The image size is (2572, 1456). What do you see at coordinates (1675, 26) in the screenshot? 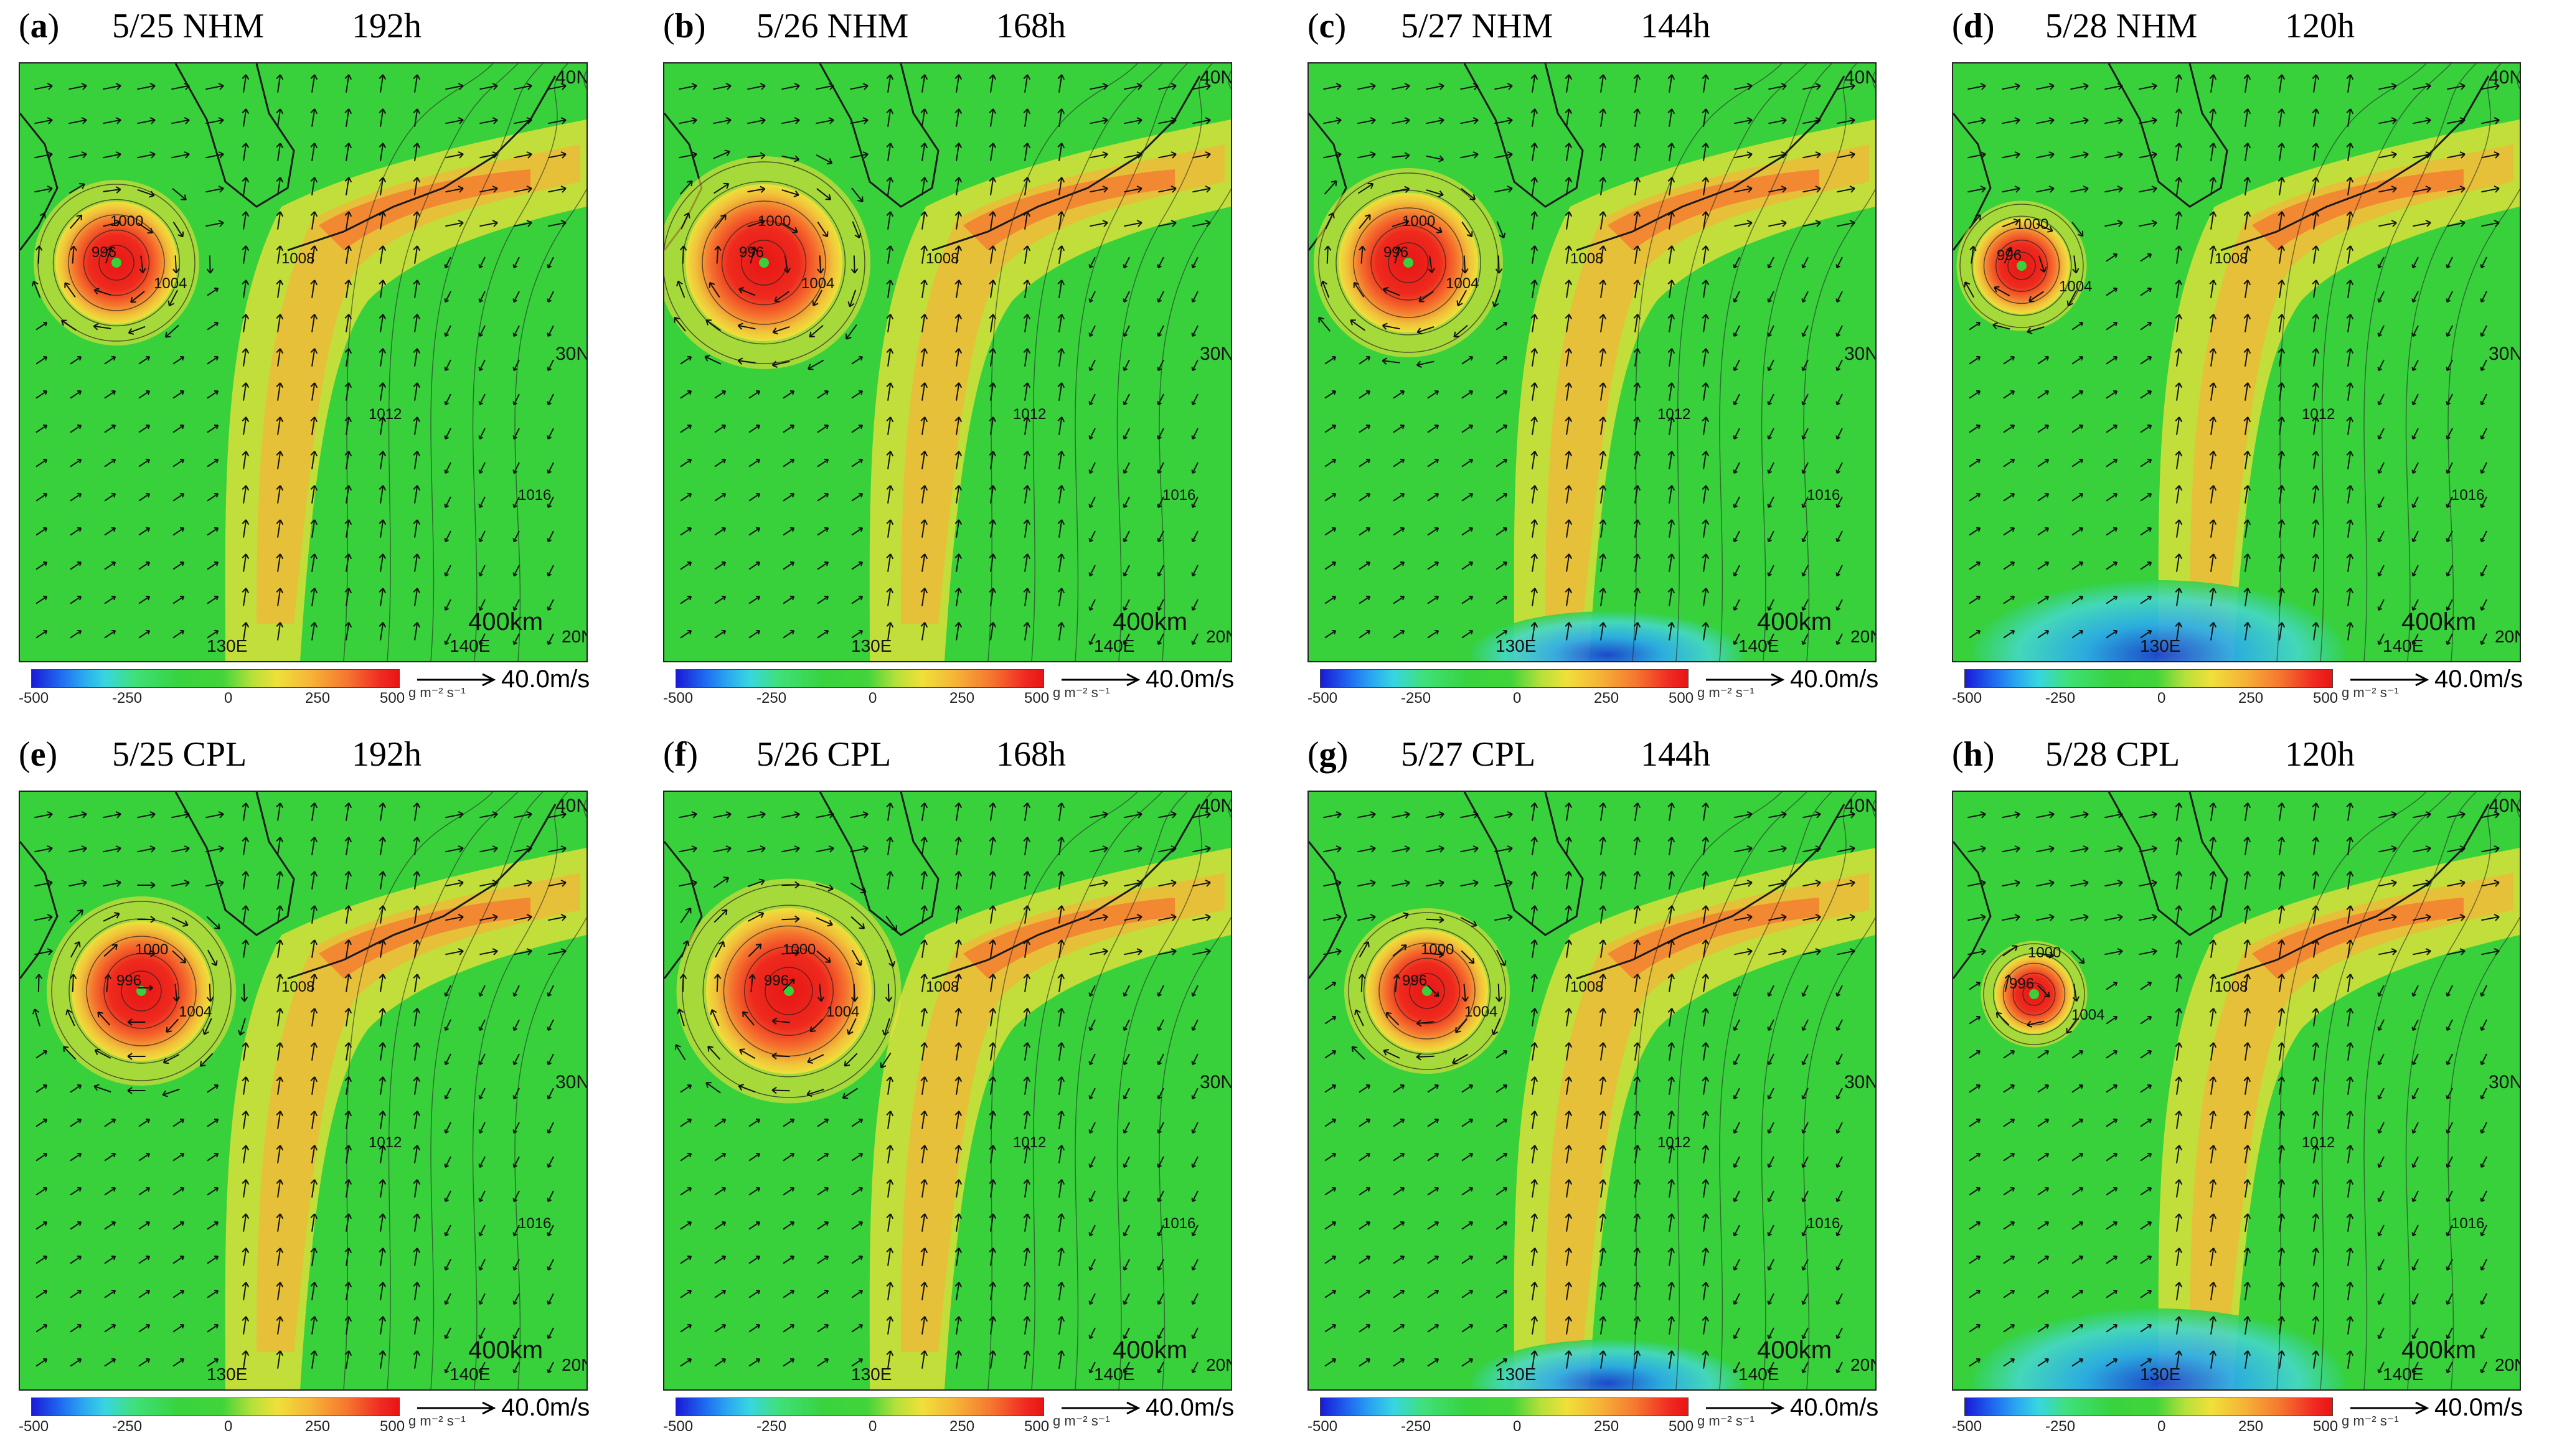
I see `panel-lead-time: 144h` at bounding box center [1675, 26].